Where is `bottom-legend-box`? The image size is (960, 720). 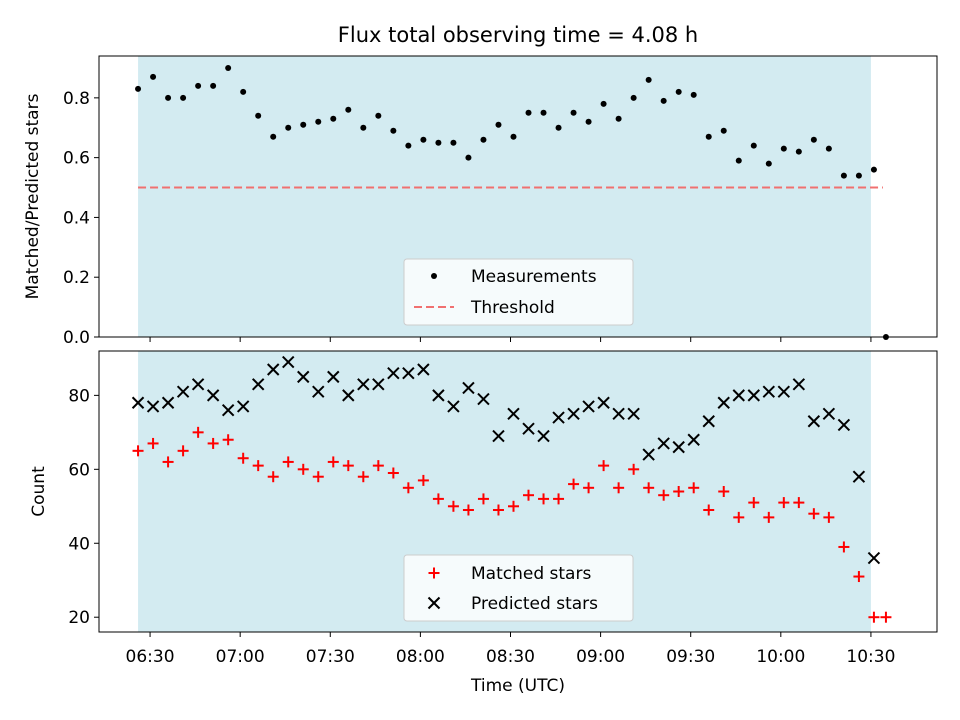 bottom-legend-box is located at coordinates (518, 588).